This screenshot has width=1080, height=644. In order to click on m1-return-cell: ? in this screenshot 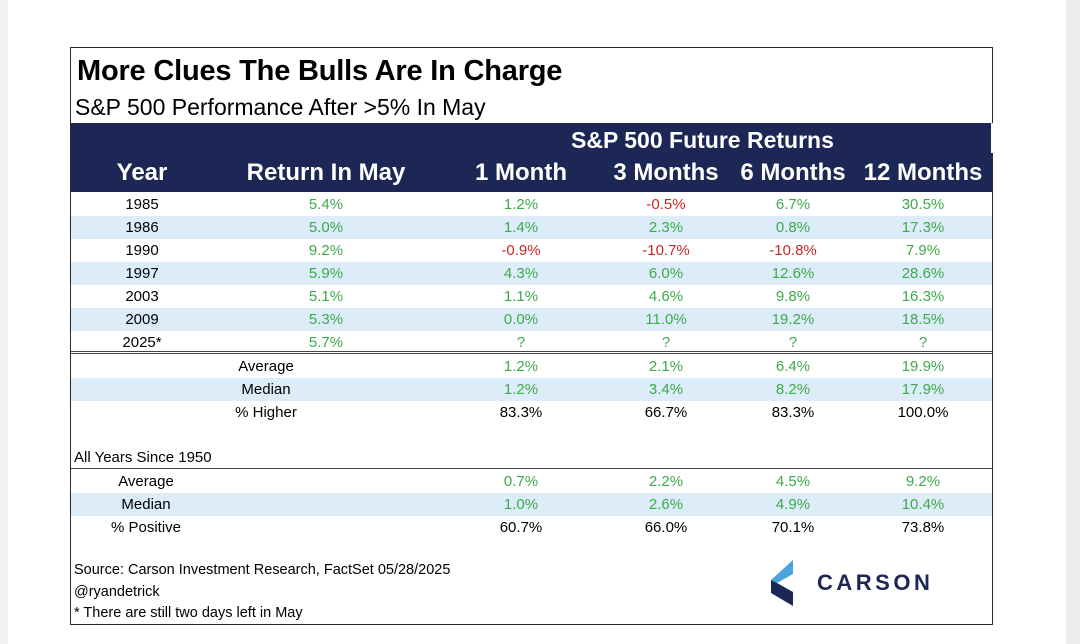, I will do `click(521, 342)`.